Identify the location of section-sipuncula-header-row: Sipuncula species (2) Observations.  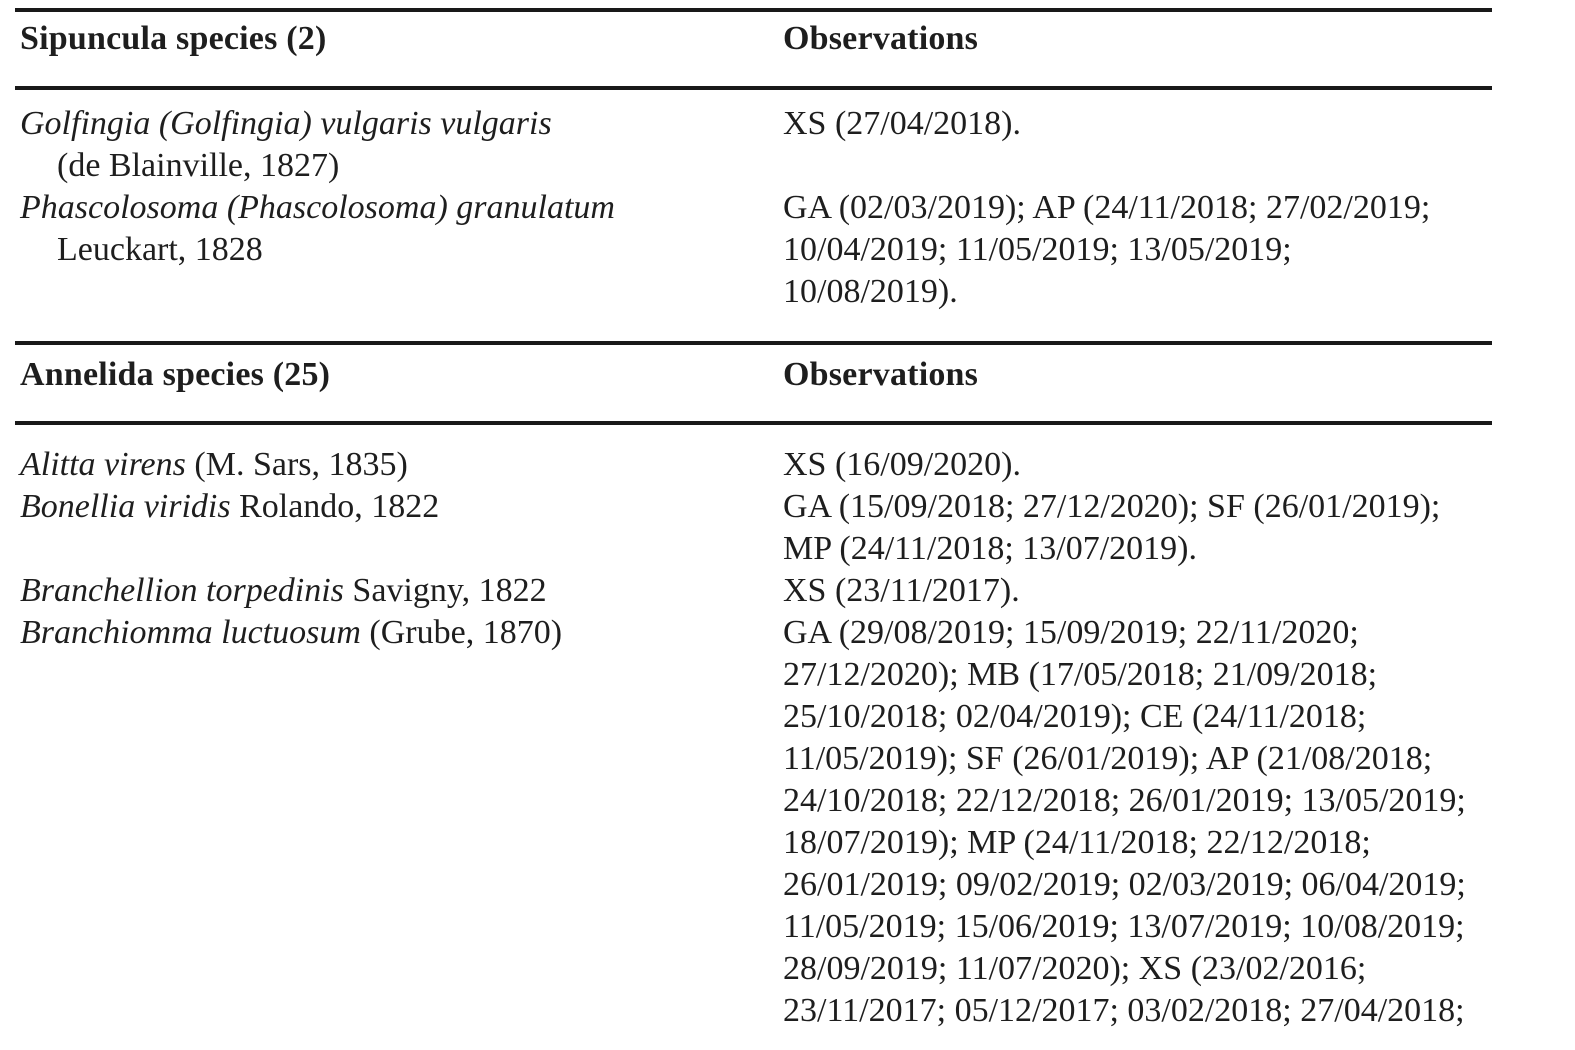
(753, 49).